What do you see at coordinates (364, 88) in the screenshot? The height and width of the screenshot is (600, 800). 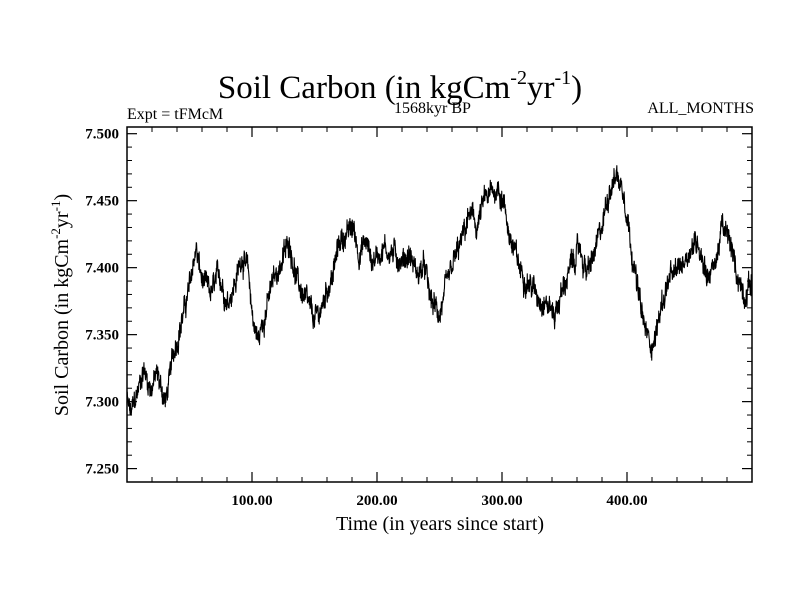 I see `title-text: Soil Carbon (in kgCm` at bounding box center [364, 88].